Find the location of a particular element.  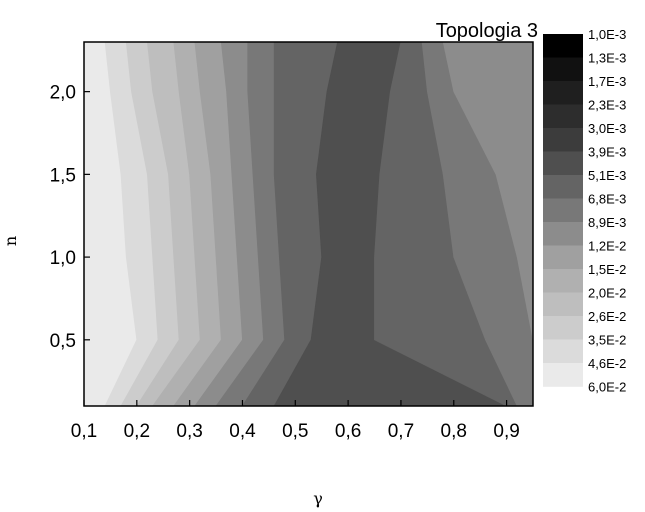

x-tick-label: 0,7 is located at coordinates (401, 431).